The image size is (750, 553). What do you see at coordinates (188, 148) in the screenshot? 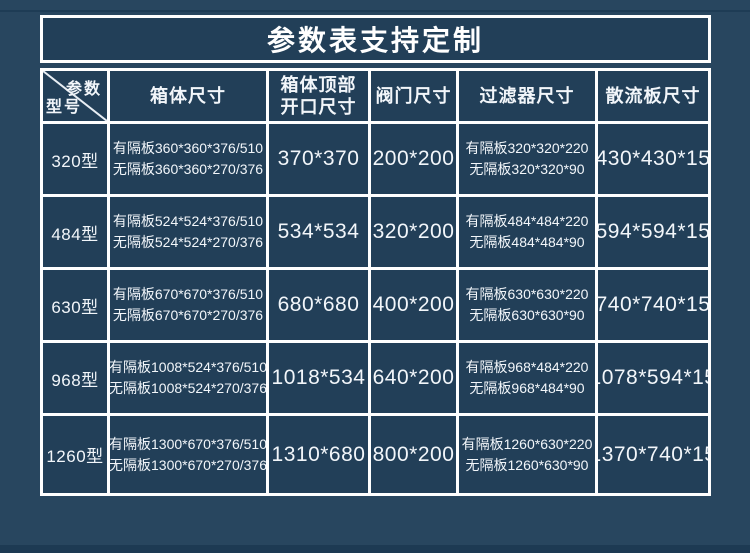
I see `box-size-with-partition: 有隔板360*360*376/510` at bounding box center [188, 148].